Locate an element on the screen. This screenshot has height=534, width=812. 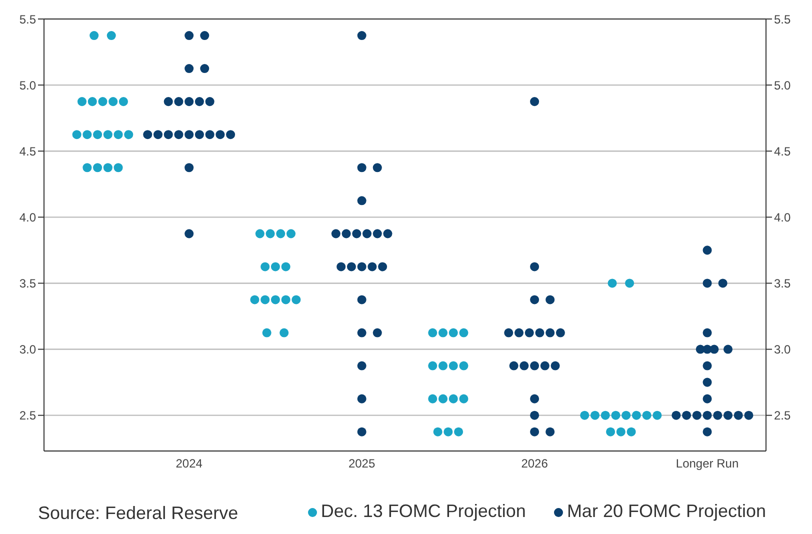
y2-tick-label: 4.5 is located at coordinates (783, 151).